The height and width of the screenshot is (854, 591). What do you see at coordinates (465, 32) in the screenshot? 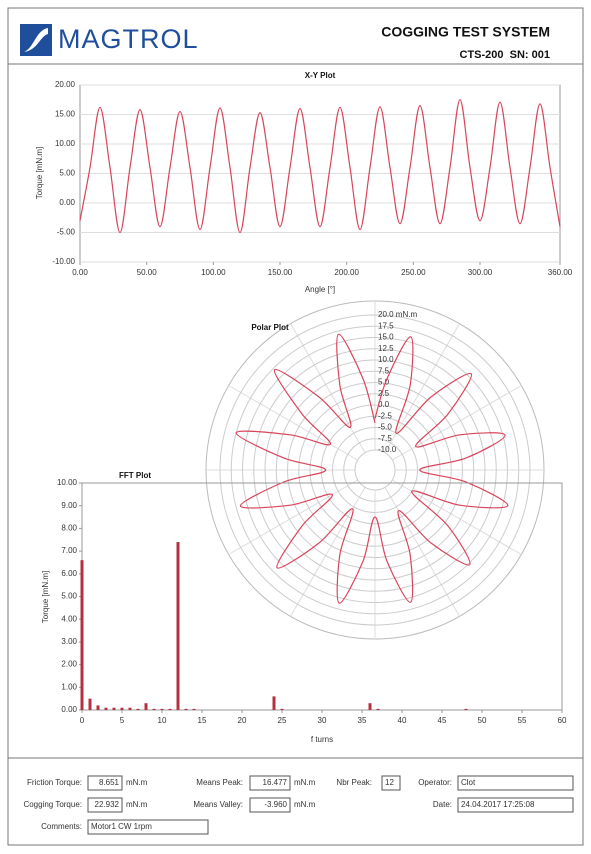
I see `report-title: COGGING TEST SYSTEM` at bounding box center [465, 32].